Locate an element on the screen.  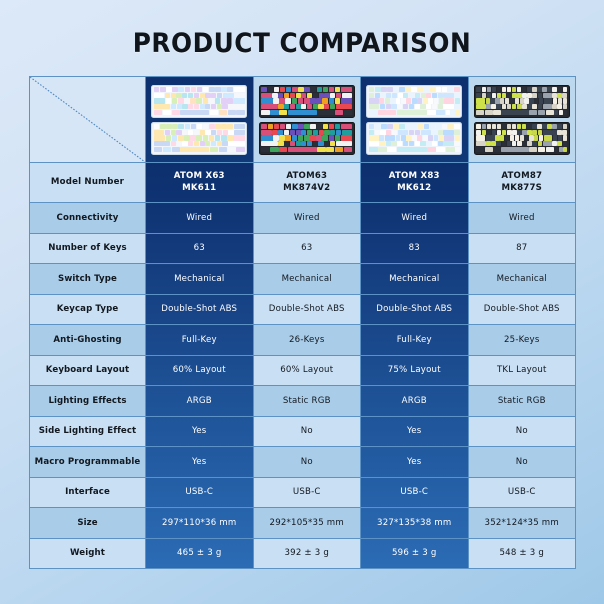
cell-5-3: Double-Shot ABS is located at coordinates (414, 309).